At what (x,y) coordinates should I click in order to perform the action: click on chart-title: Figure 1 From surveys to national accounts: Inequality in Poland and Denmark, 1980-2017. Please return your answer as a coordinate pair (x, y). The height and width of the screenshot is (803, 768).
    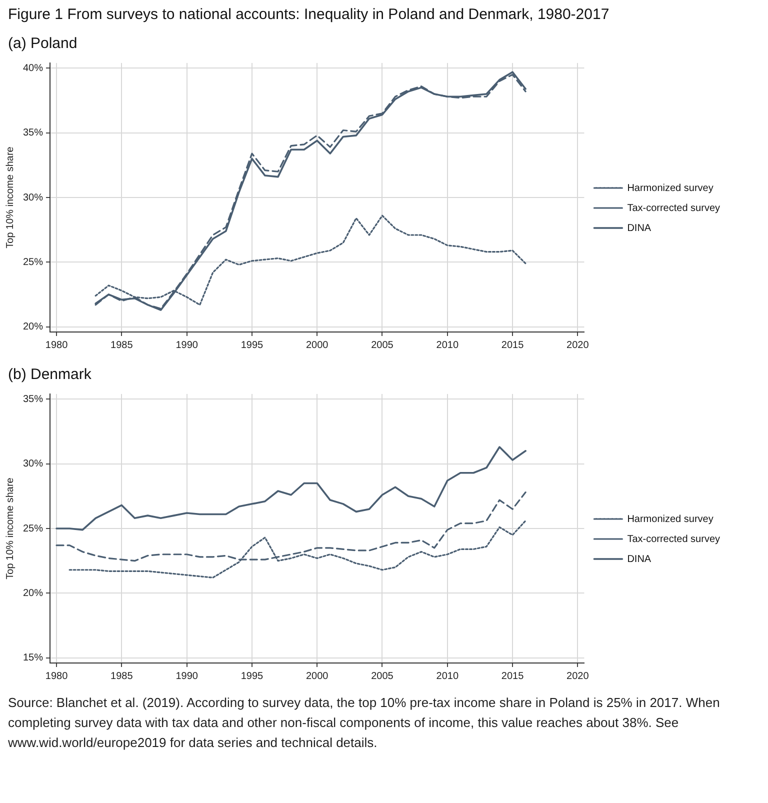
    Looking at the image, I should click on (308, 14).